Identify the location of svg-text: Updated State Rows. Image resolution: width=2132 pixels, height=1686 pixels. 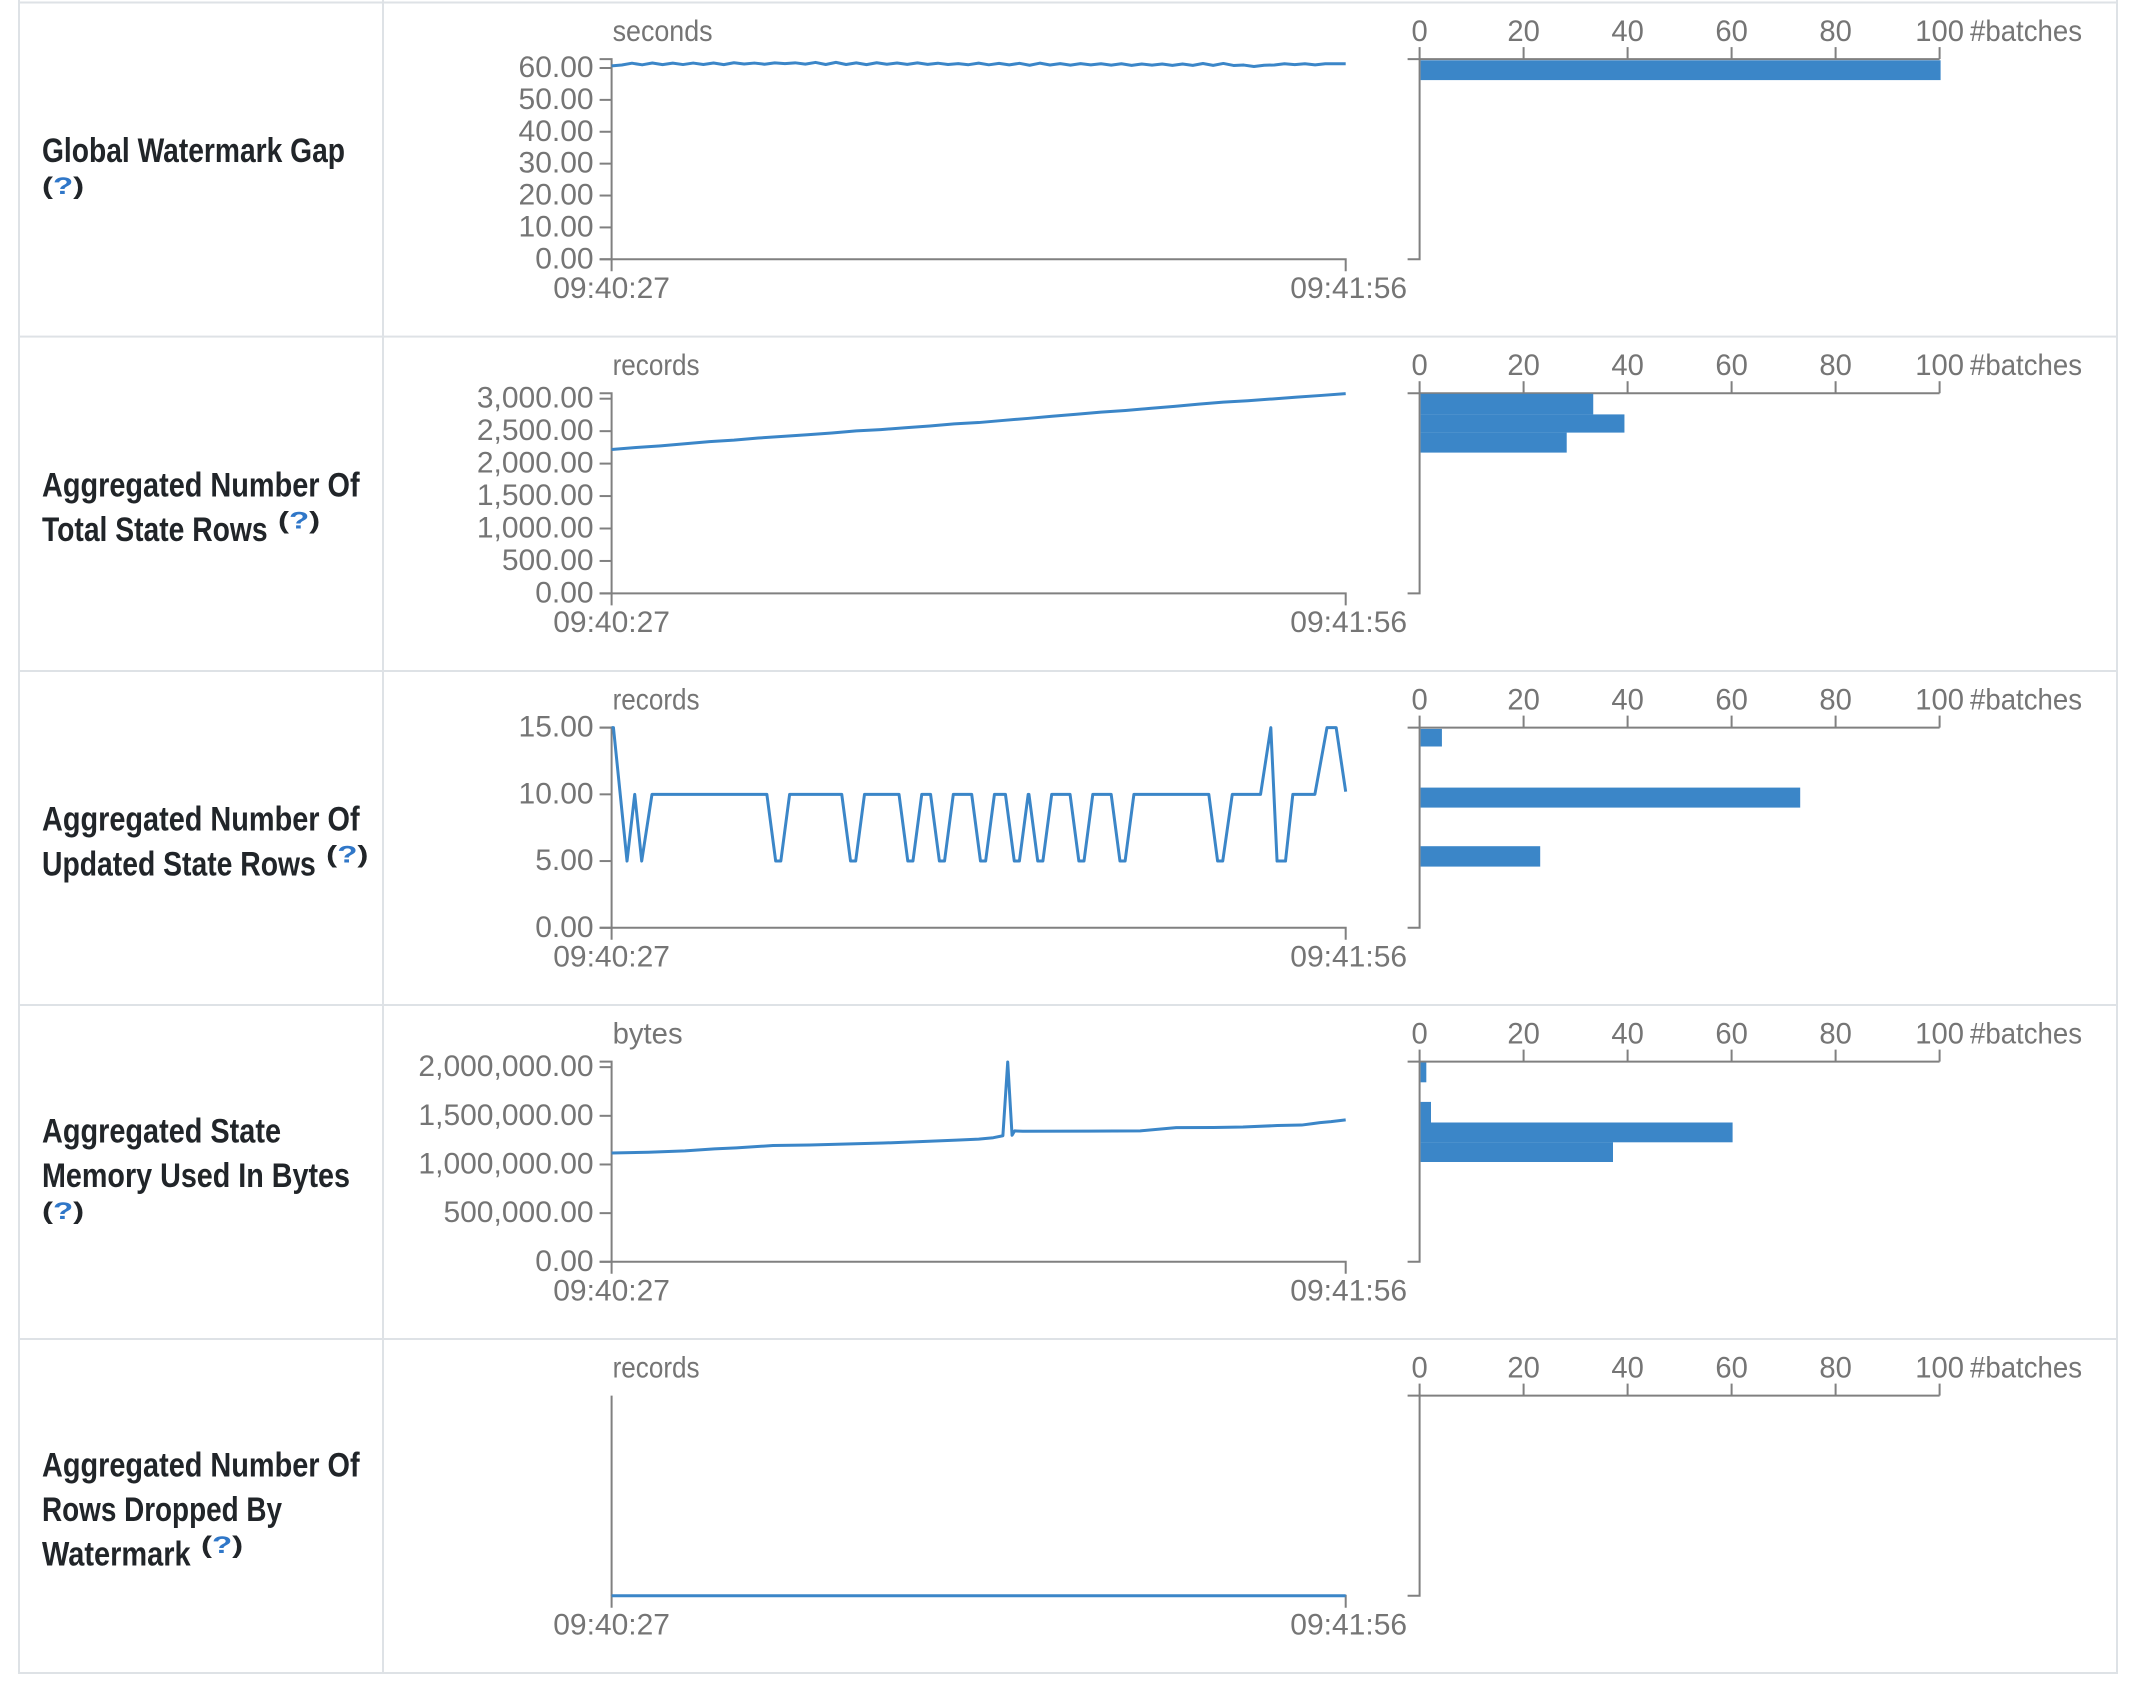
(179, 864).